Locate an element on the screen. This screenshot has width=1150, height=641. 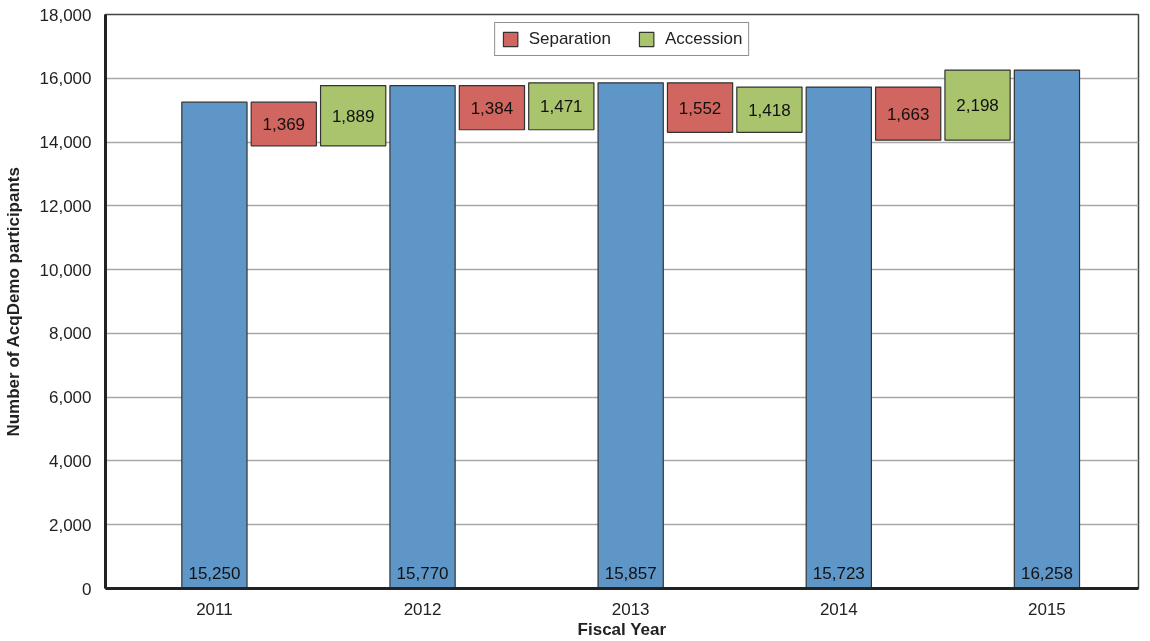
x-tick-label: 2013 is located at coordinates (630, 609).